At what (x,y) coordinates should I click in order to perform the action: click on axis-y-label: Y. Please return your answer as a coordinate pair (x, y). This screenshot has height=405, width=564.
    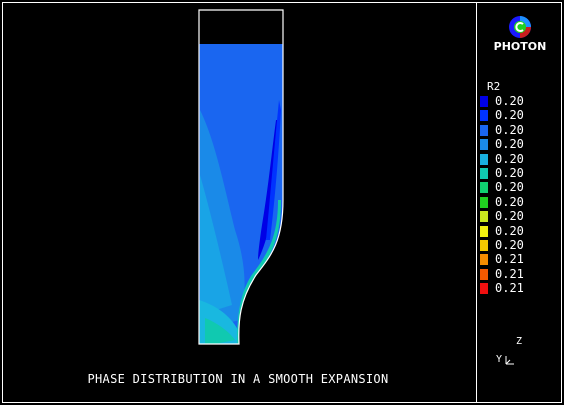
    Looking at the image, I should click on (499, 359).